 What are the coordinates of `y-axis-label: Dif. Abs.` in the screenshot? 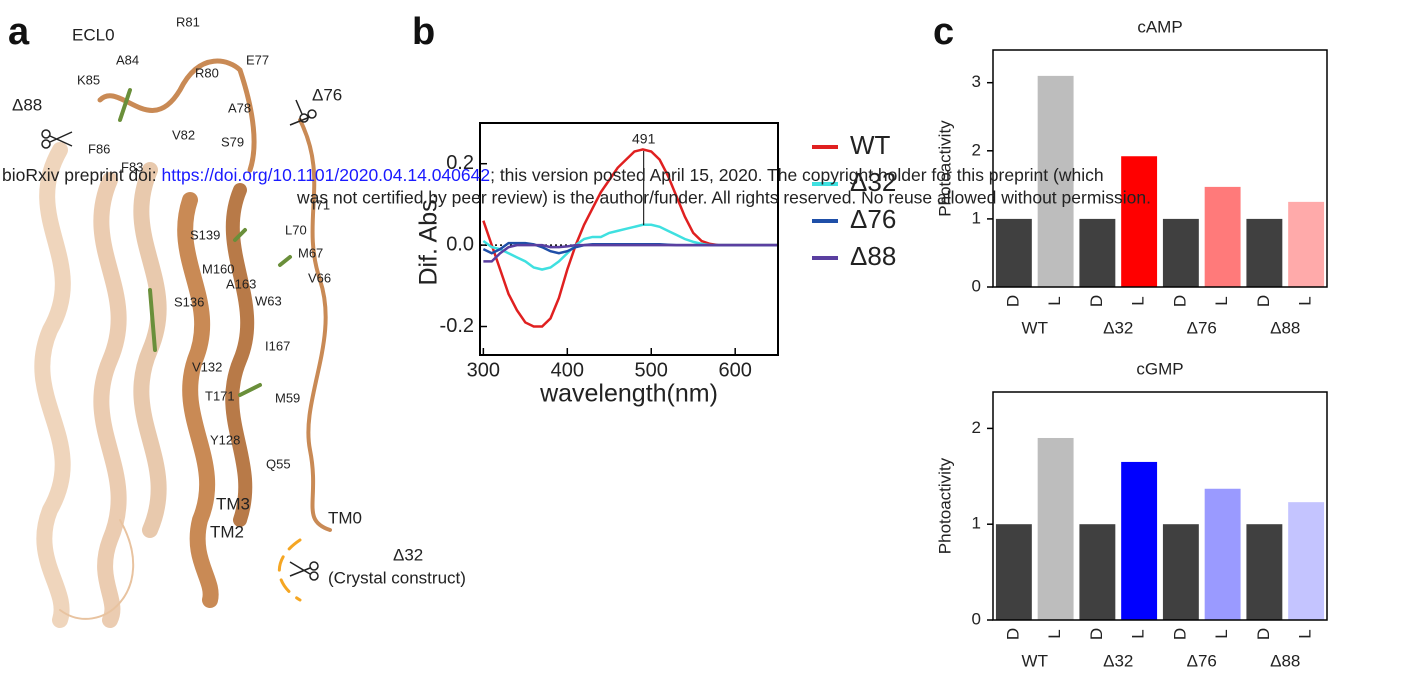 It's located at (429, 238).